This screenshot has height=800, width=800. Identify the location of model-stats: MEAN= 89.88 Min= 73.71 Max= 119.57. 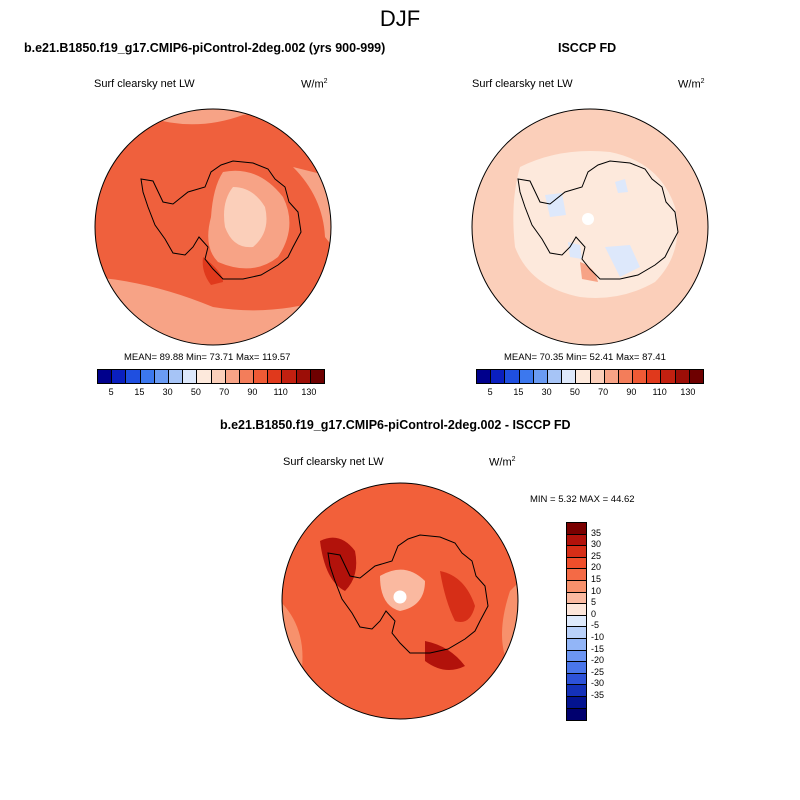
(207, 357).